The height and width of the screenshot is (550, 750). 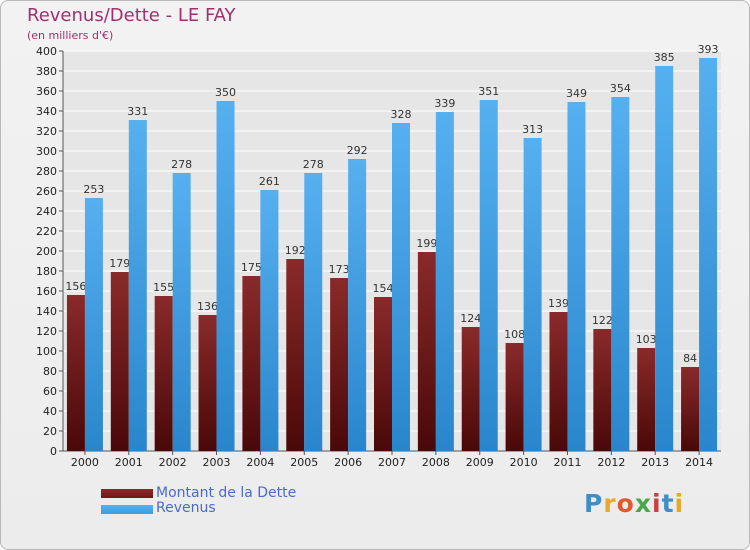 I want to click on x-tick-label: 2003, so click(x=217, y=462).